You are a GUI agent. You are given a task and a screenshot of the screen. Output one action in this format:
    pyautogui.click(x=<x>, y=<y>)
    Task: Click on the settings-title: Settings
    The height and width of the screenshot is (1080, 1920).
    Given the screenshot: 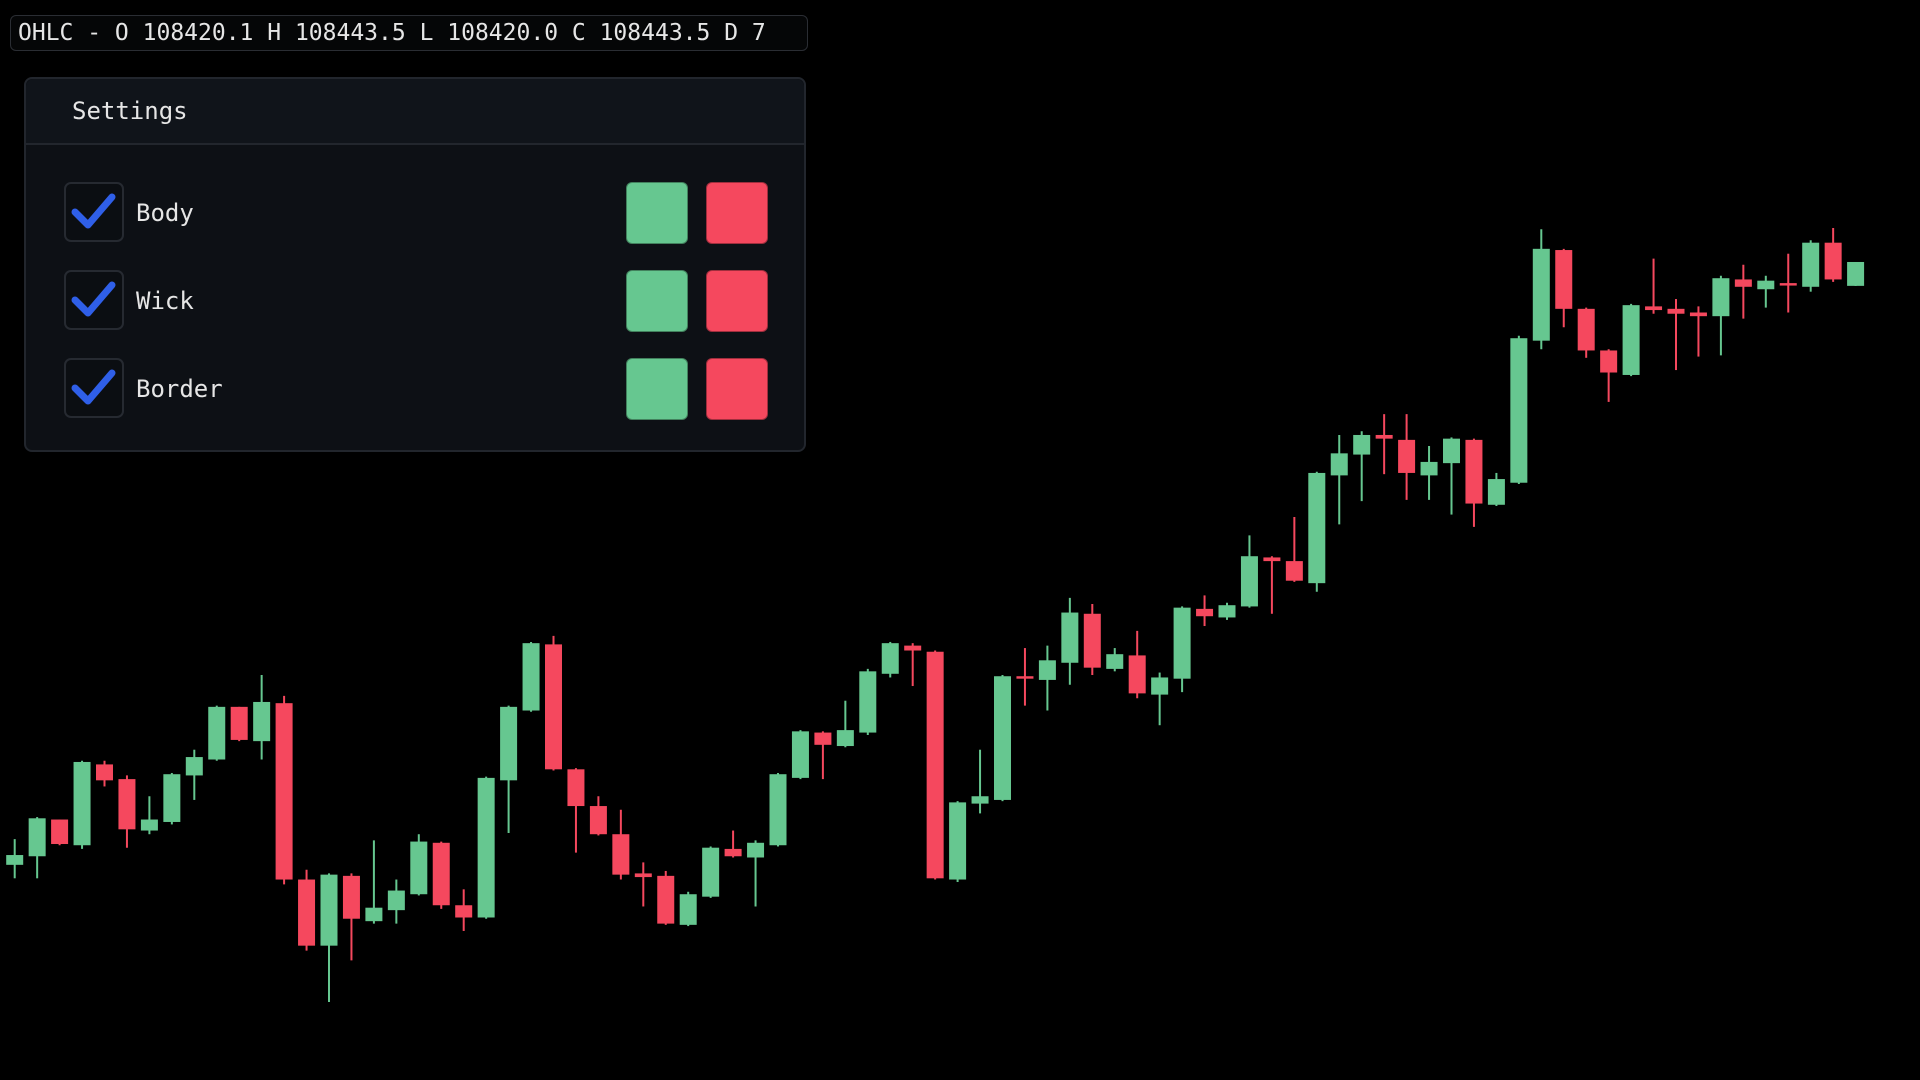 What is the action you would take?
    pyautogui.click(x=415, y=112)
    